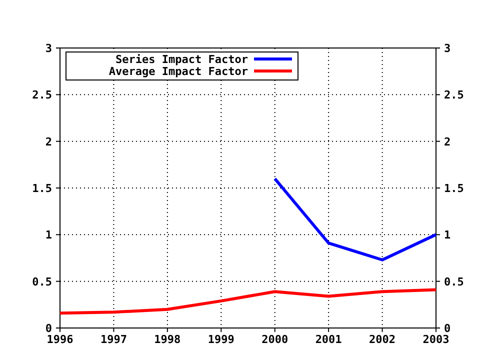 This screenshot has width=480, height=350. I want to click on y-tick-label: 1.5, so click(42, 188).